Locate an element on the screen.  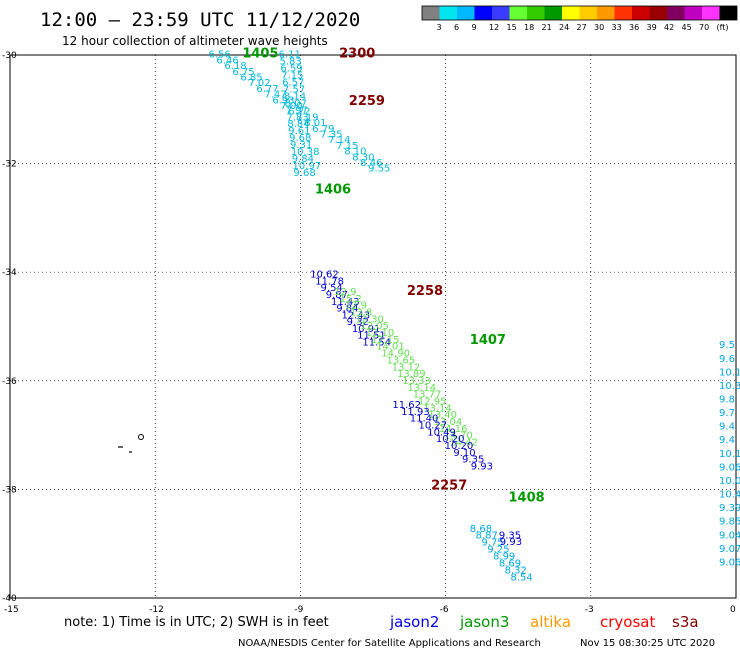
satellite-name: altika is located at coordinates (550, 622).